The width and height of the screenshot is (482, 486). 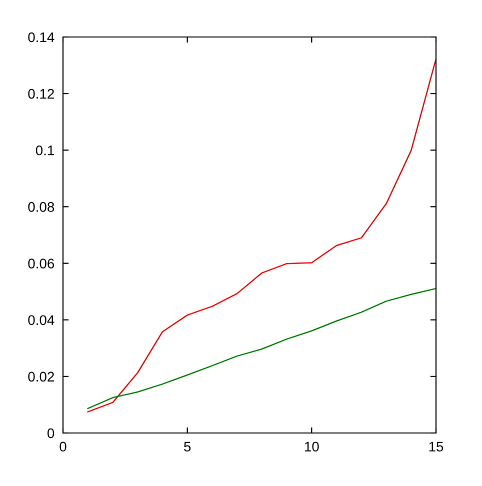 What do you see at coordinates (41, 93) in the screenshot?
I see `y-tick-label: 0.12` at bounding box center [41, 93].